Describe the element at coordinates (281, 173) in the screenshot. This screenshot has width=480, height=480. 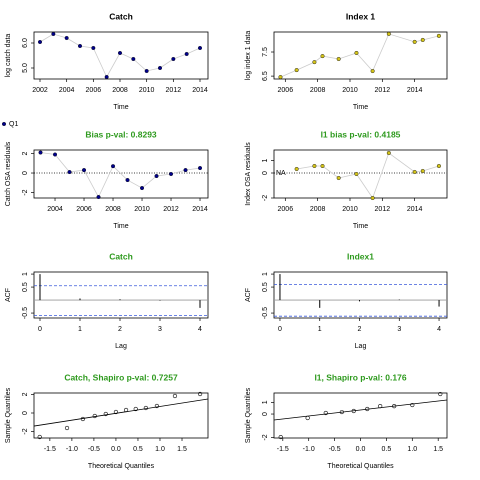
I see `annotation: NA` at that location.